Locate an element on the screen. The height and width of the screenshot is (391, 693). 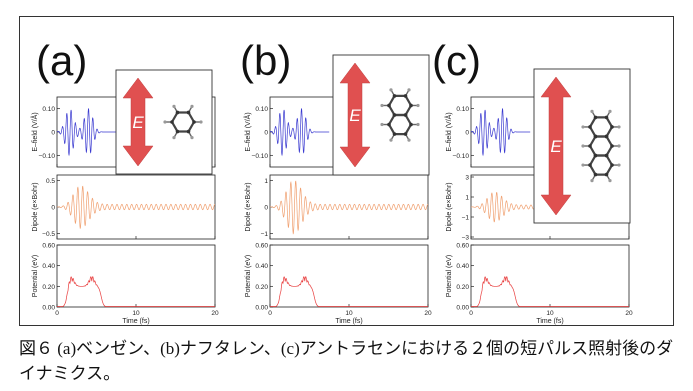
y-axis-label: E–field (V/Å) is located at coordinates (448, 131).